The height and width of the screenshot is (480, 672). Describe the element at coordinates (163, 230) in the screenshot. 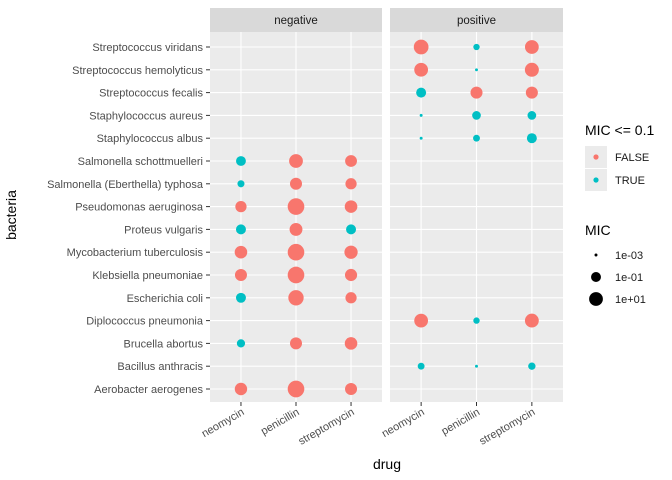

I see `y-tick-label: Proteus vulgaris` at that location.